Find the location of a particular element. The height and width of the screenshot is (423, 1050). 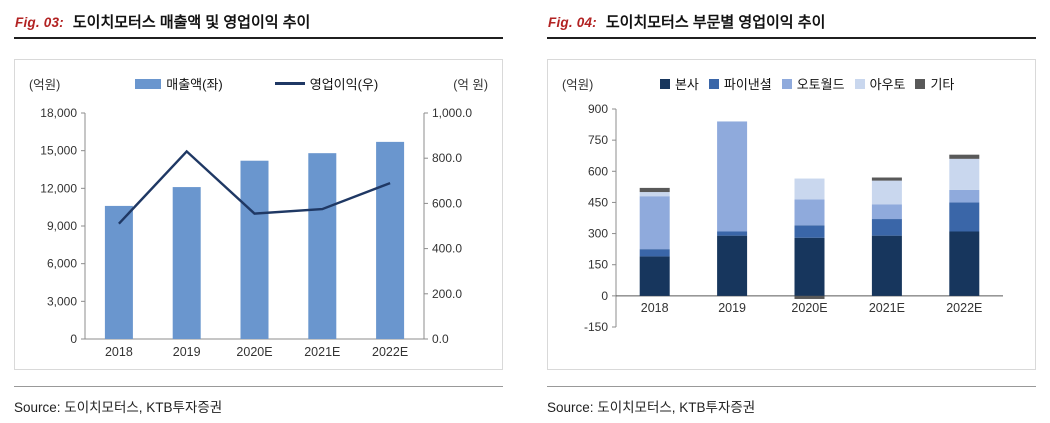

right-axis-tick-label: 0.0 is located at coordinates (440, 339).